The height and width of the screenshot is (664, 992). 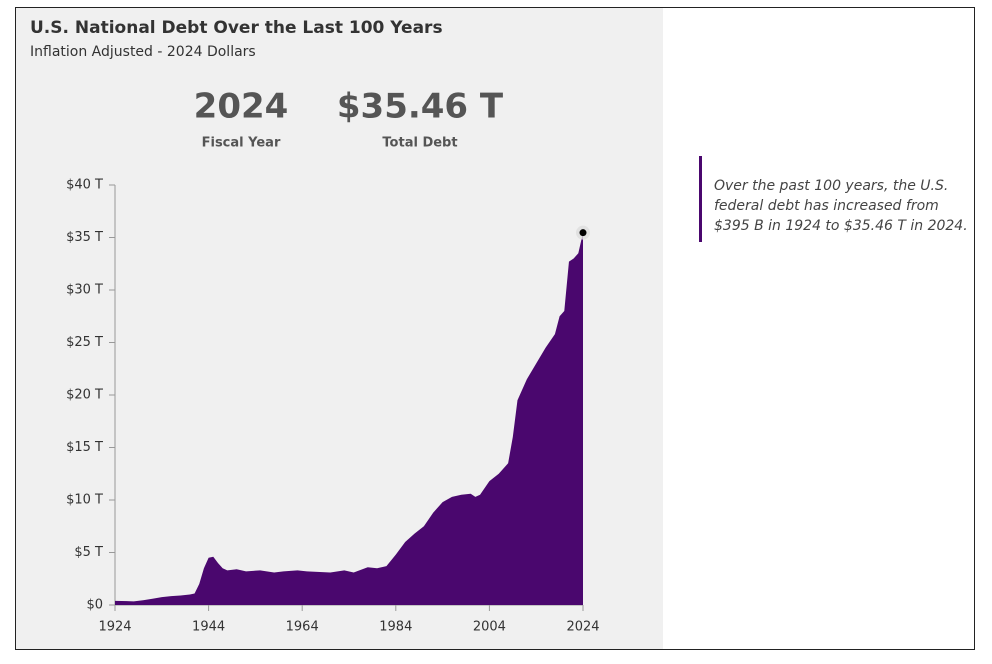 I want to click on y-tick-label: $10 T, so click(x=84, y=500).